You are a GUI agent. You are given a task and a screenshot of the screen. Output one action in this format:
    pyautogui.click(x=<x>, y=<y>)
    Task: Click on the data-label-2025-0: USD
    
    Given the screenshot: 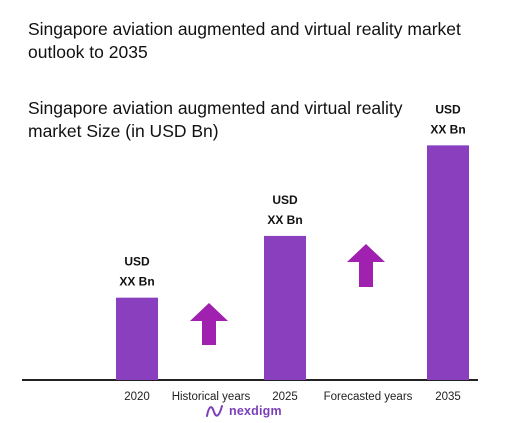 What is the action you would take?
    pyautogui.click(x=285, y=200)
    